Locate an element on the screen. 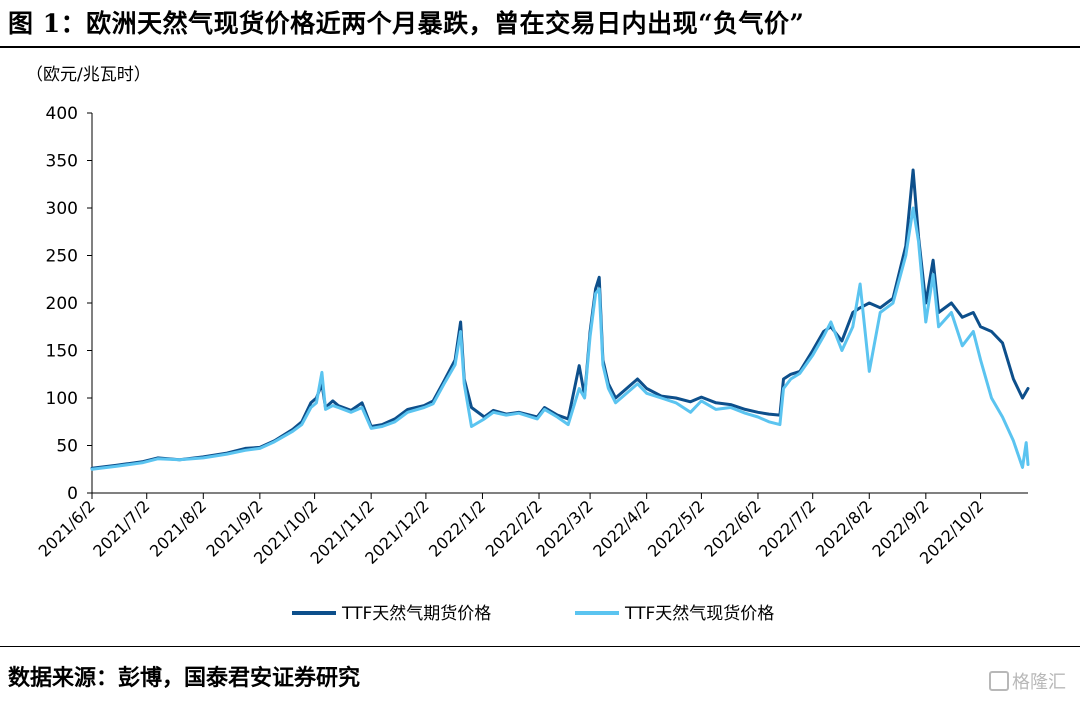 This screenshot has height=701, width=1080. y-unit-label: （欧元/兆瓦时） is located at coordinates (88, 75).